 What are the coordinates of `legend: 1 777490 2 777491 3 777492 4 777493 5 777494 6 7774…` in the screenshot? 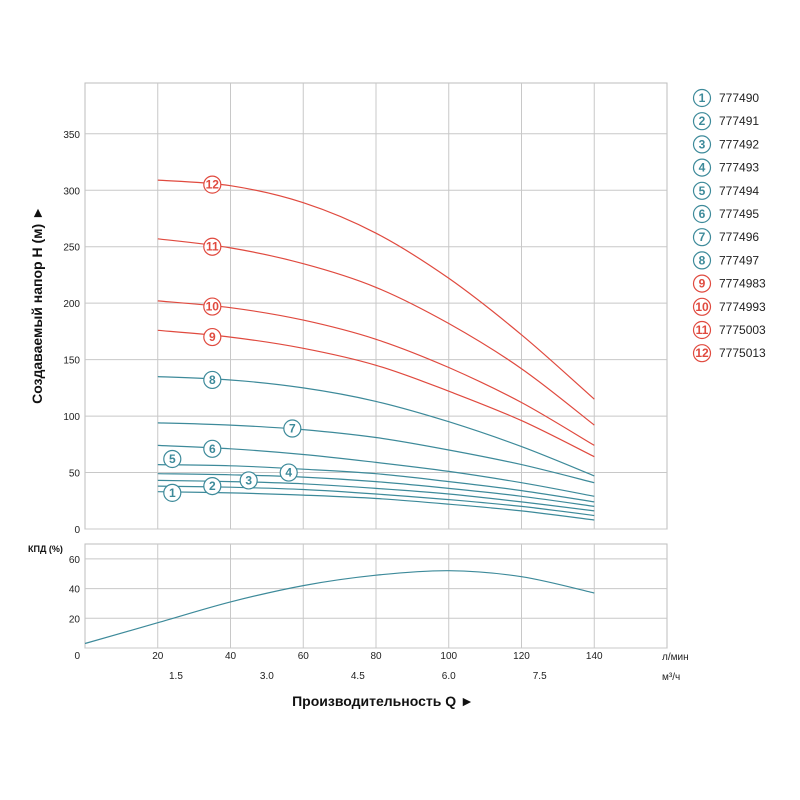 It's located at (729, 225).